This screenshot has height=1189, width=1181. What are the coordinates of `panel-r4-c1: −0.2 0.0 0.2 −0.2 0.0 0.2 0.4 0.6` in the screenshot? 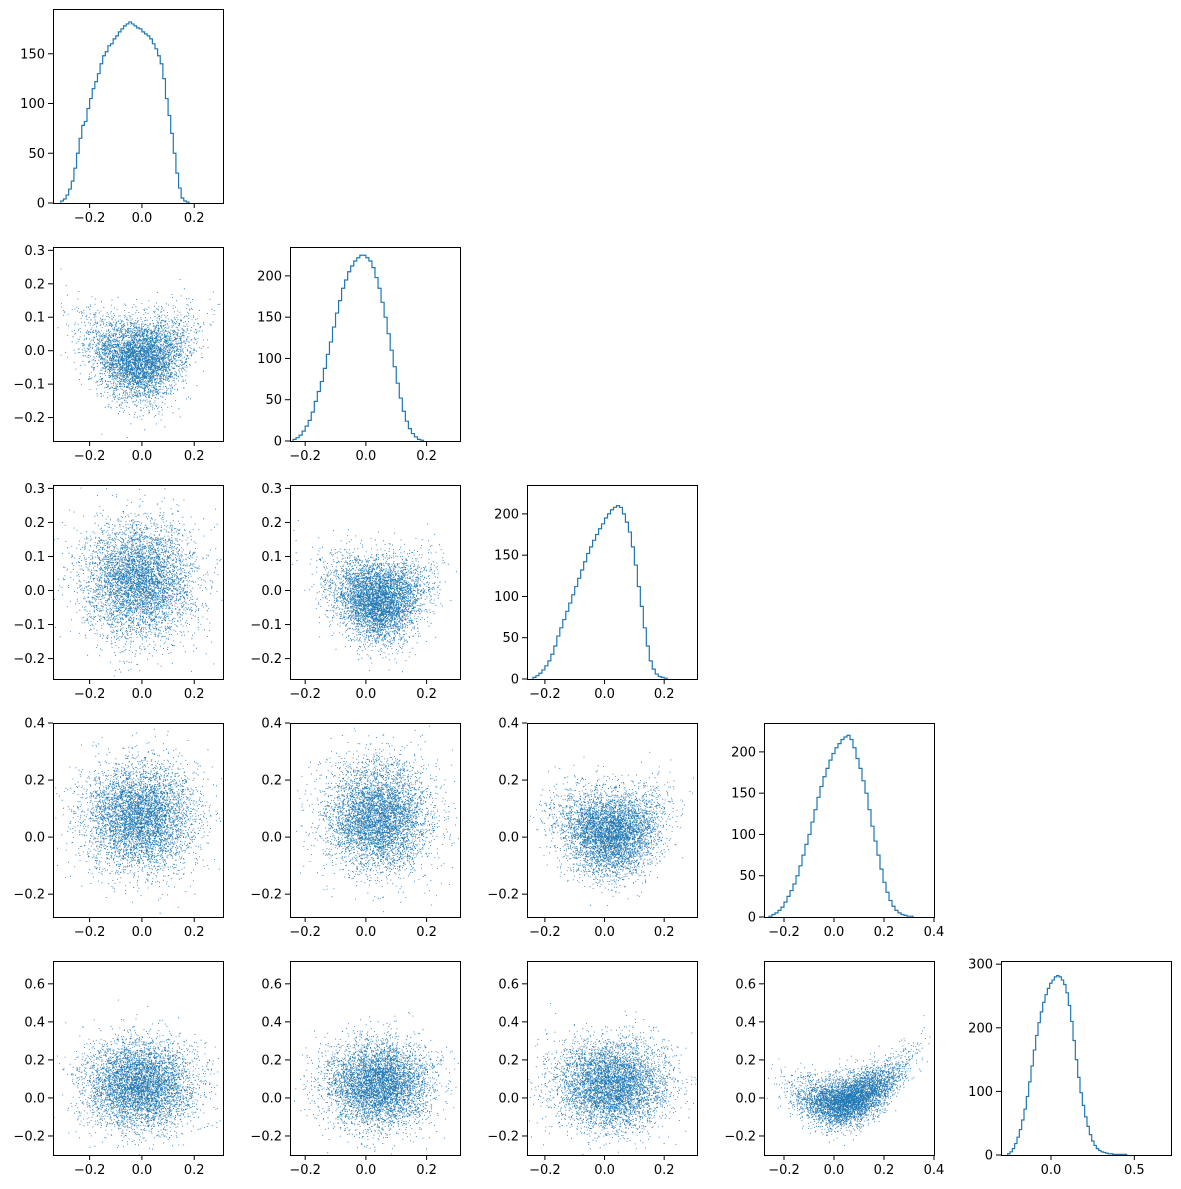 It's located at (355, 1069).